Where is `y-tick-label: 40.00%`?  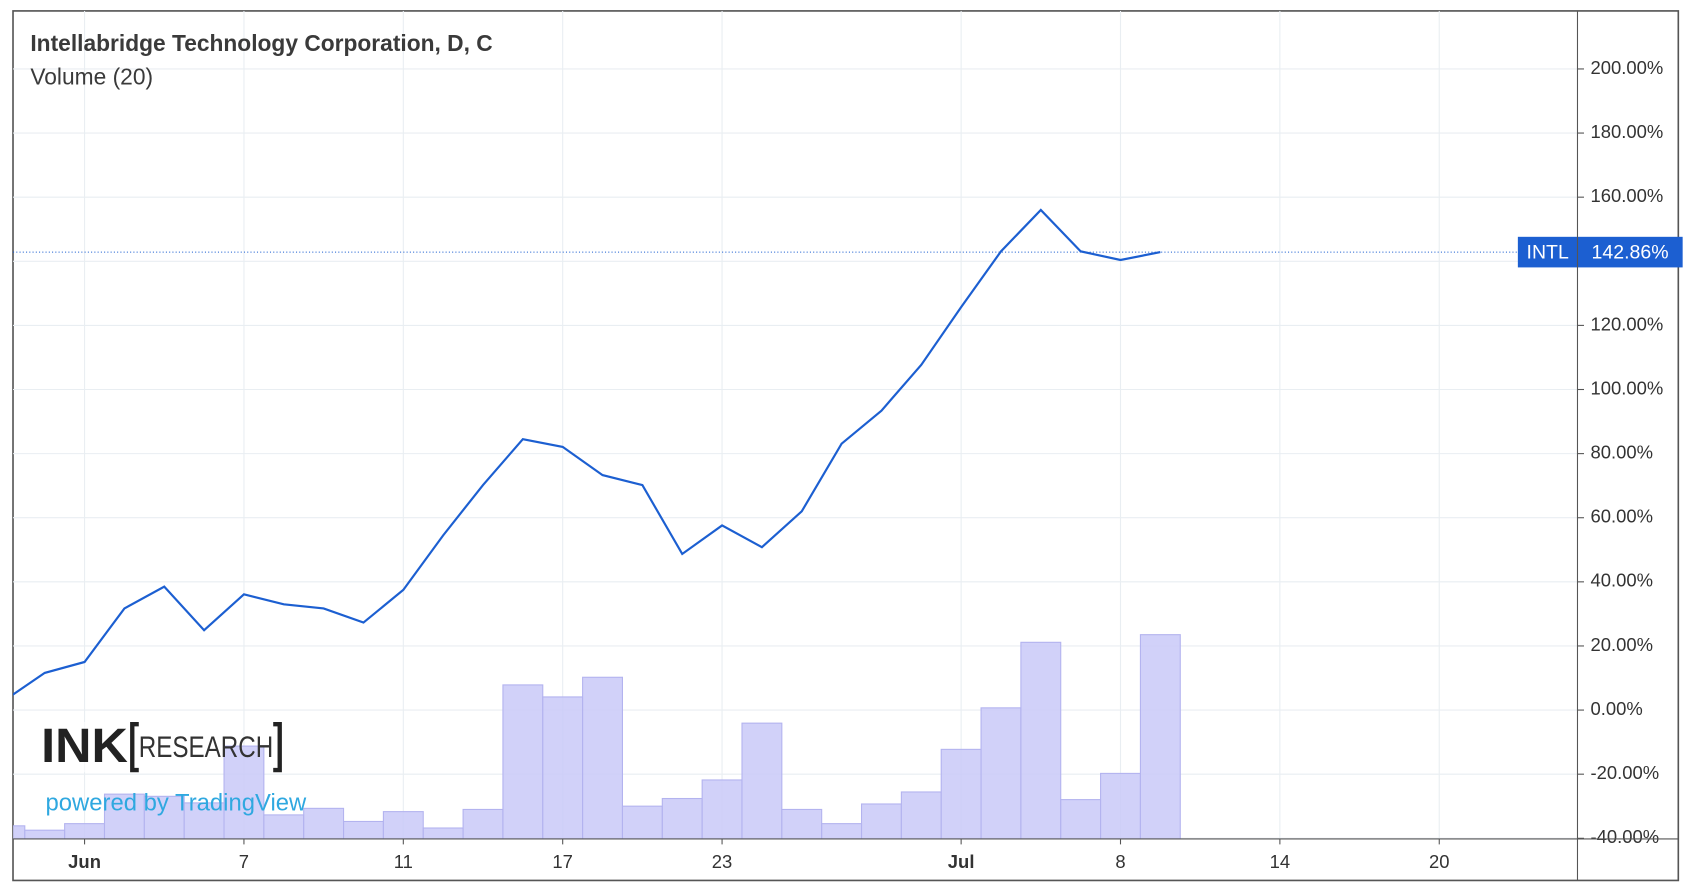 y-tick-label: 40.00% is located at coordinates (1621, 580).